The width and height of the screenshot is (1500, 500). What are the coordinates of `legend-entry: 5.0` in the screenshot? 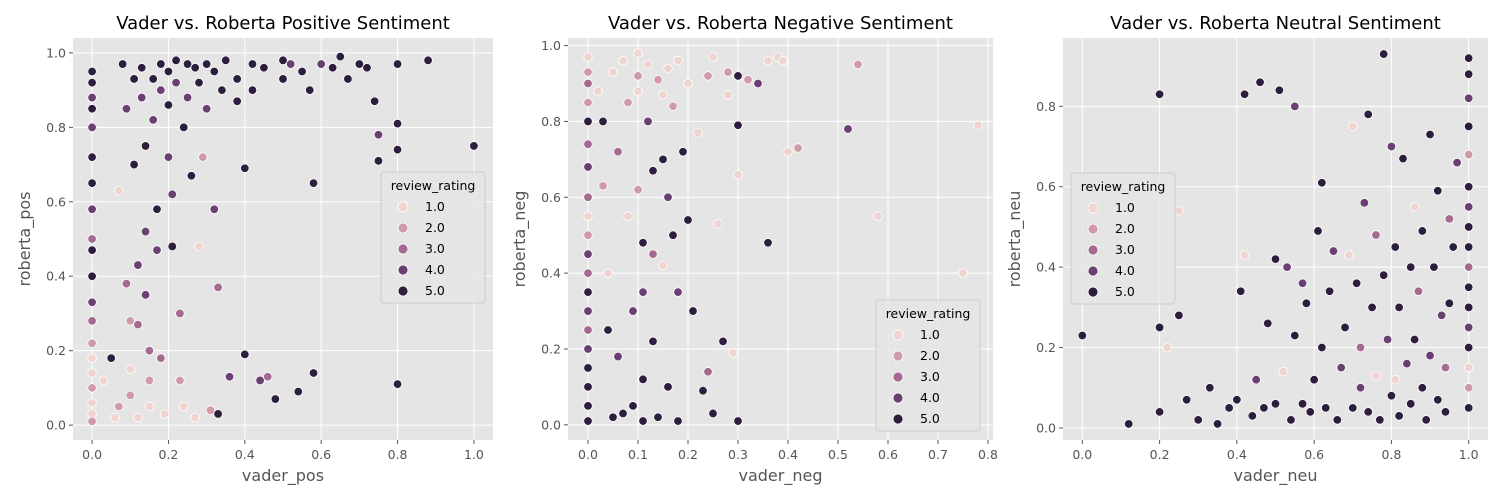 It's located at (930, 418).